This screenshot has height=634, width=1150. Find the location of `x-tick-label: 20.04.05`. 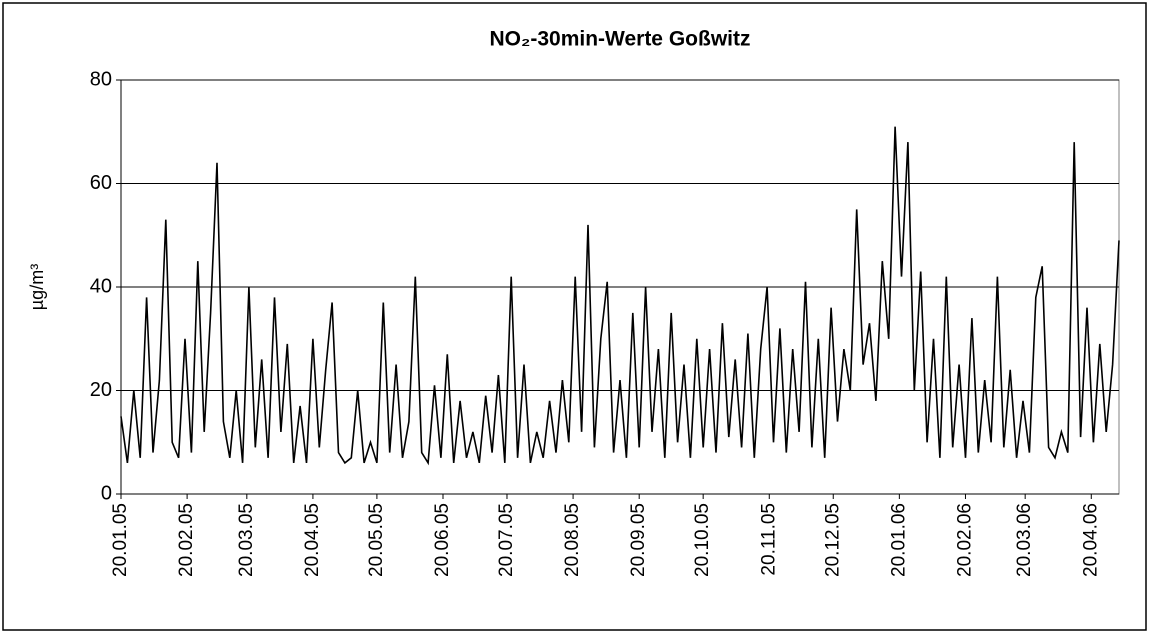

x-tick-label: 20.04.05 is located at coordinates (312, 540).